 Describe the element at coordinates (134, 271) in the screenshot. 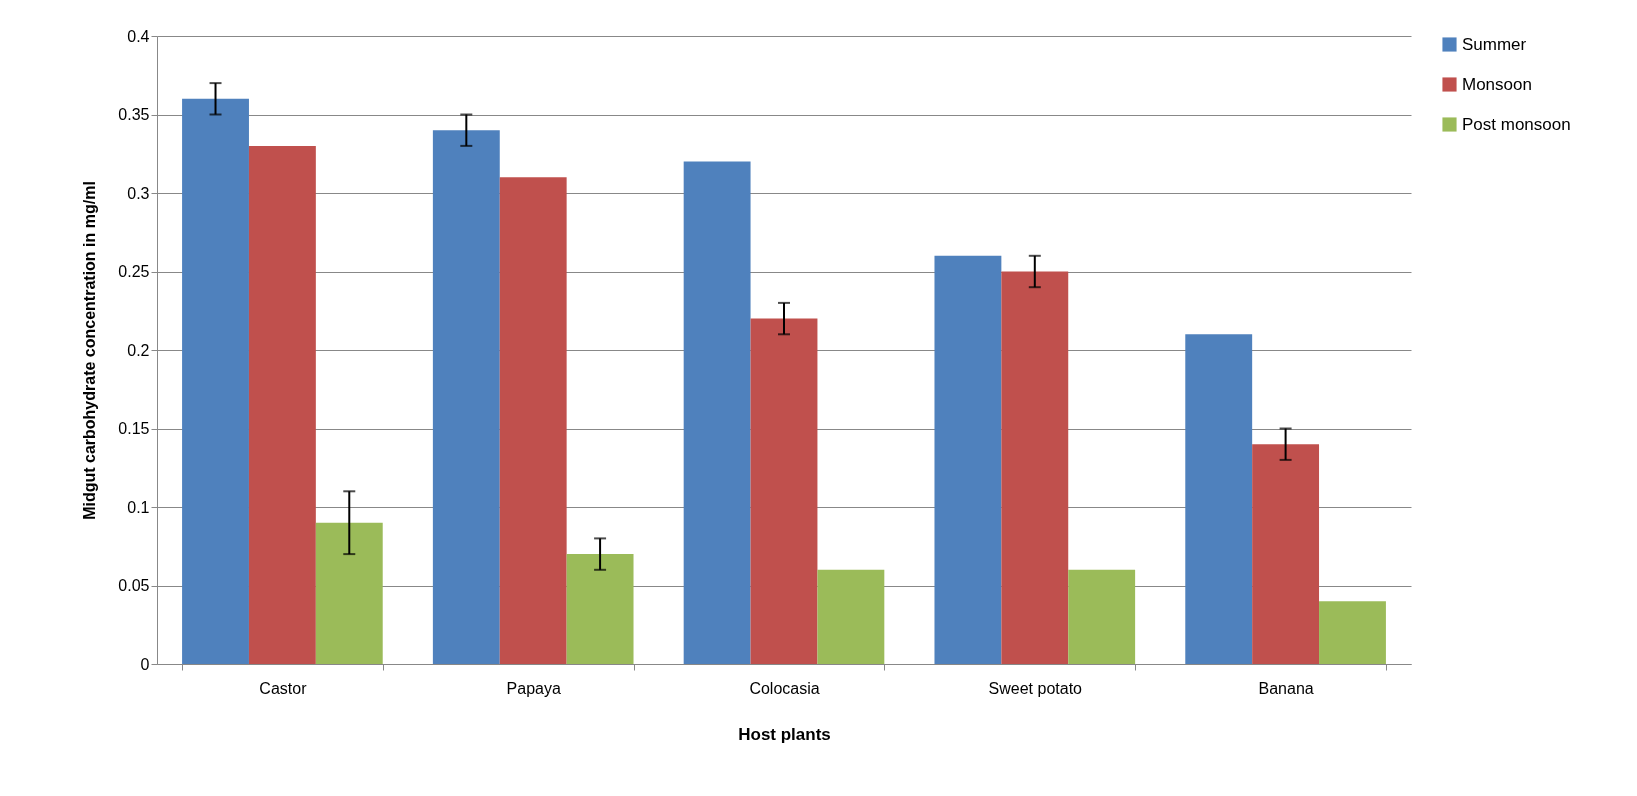

I see `y-tick-label: 0.25` at that location.